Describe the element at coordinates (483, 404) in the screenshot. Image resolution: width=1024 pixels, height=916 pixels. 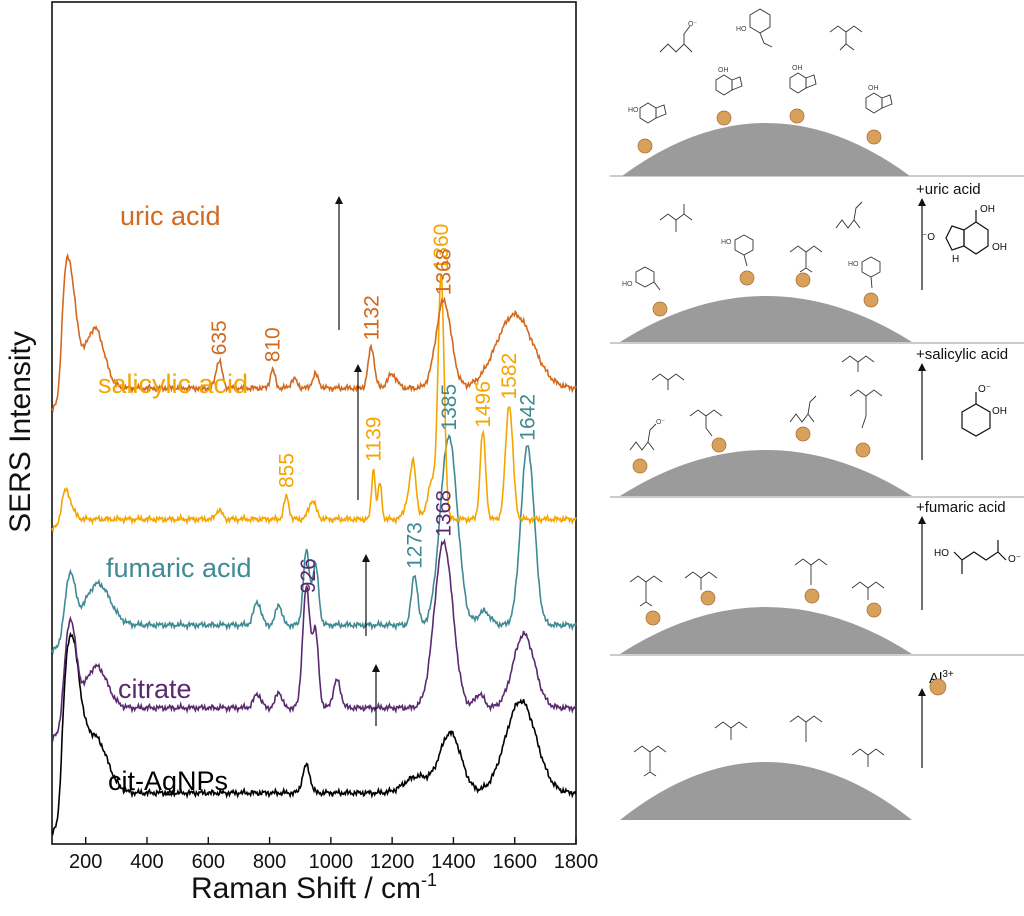
I see `peak-label-salicylic: 1496` at that location.